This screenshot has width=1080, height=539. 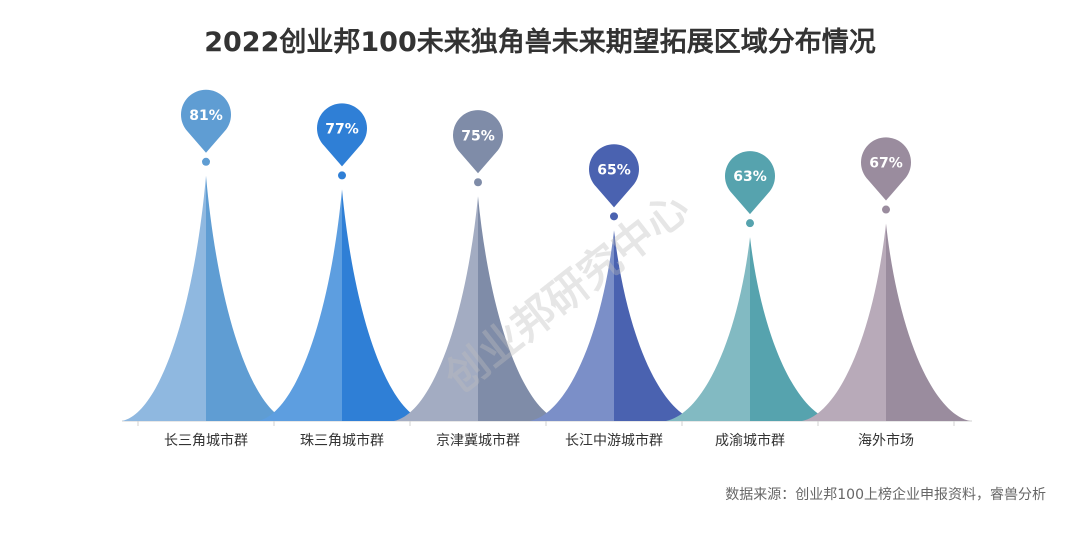 I want to click on category-label: 珠三角城市群, so click(x=342, y=440).